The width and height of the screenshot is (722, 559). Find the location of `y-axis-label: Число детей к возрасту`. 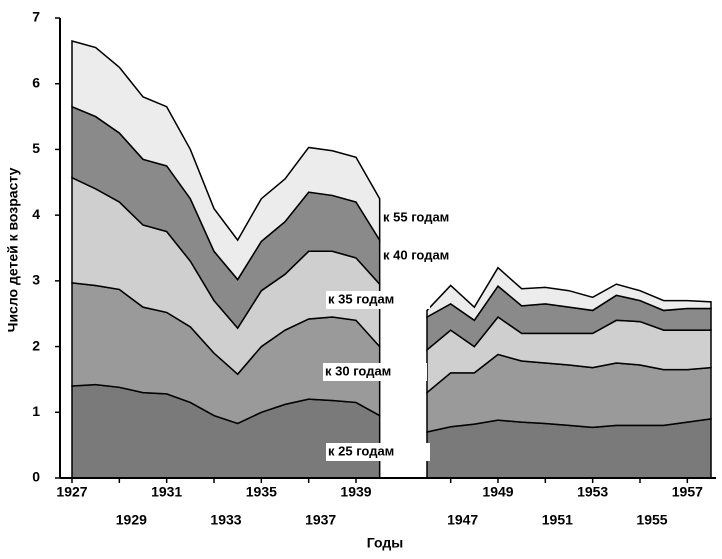

y-axis-label: Число детей к возрасту is located at coordinates (13, 249).